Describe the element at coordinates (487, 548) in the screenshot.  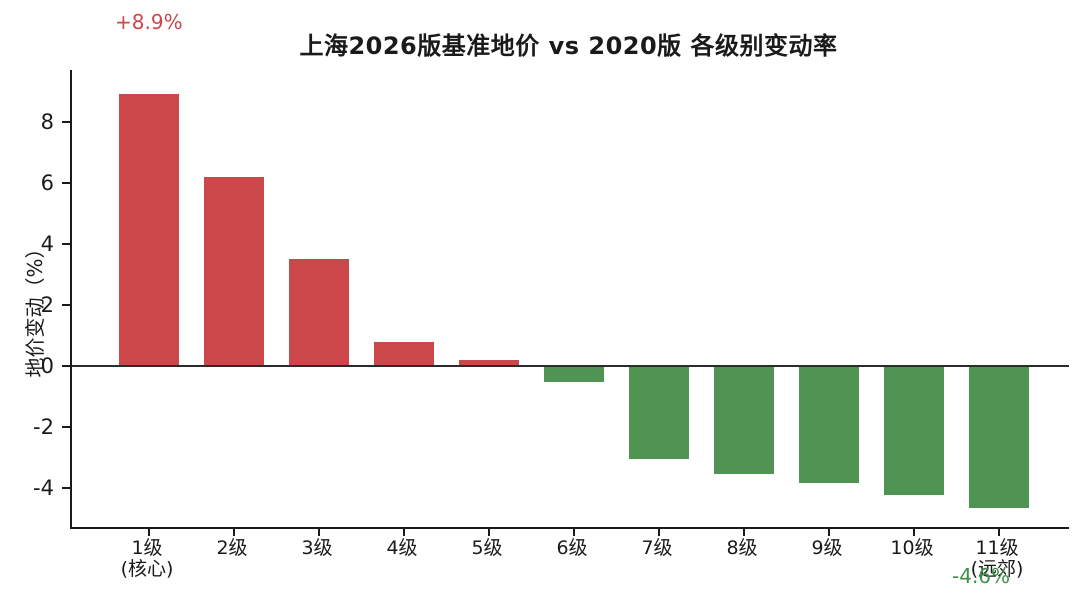
I see `x-category-label-5级: 5级` at that location.